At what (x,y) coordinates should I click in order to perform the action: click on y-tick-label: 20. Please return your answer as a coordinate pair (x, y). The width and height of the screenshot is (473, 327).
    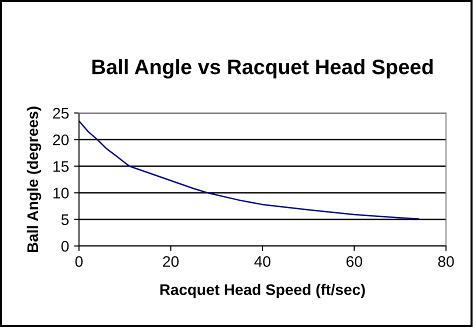
    Looking at the image, I should click on (61, 140).